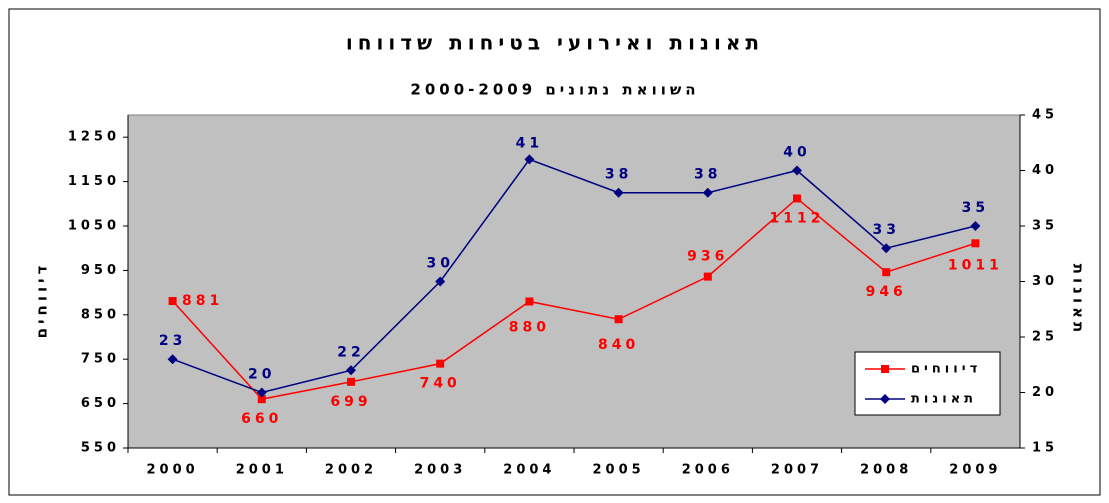  Describe the element at coordinates (100, 314) in the screenshot. I see `y-tick-label: 850` at that location.